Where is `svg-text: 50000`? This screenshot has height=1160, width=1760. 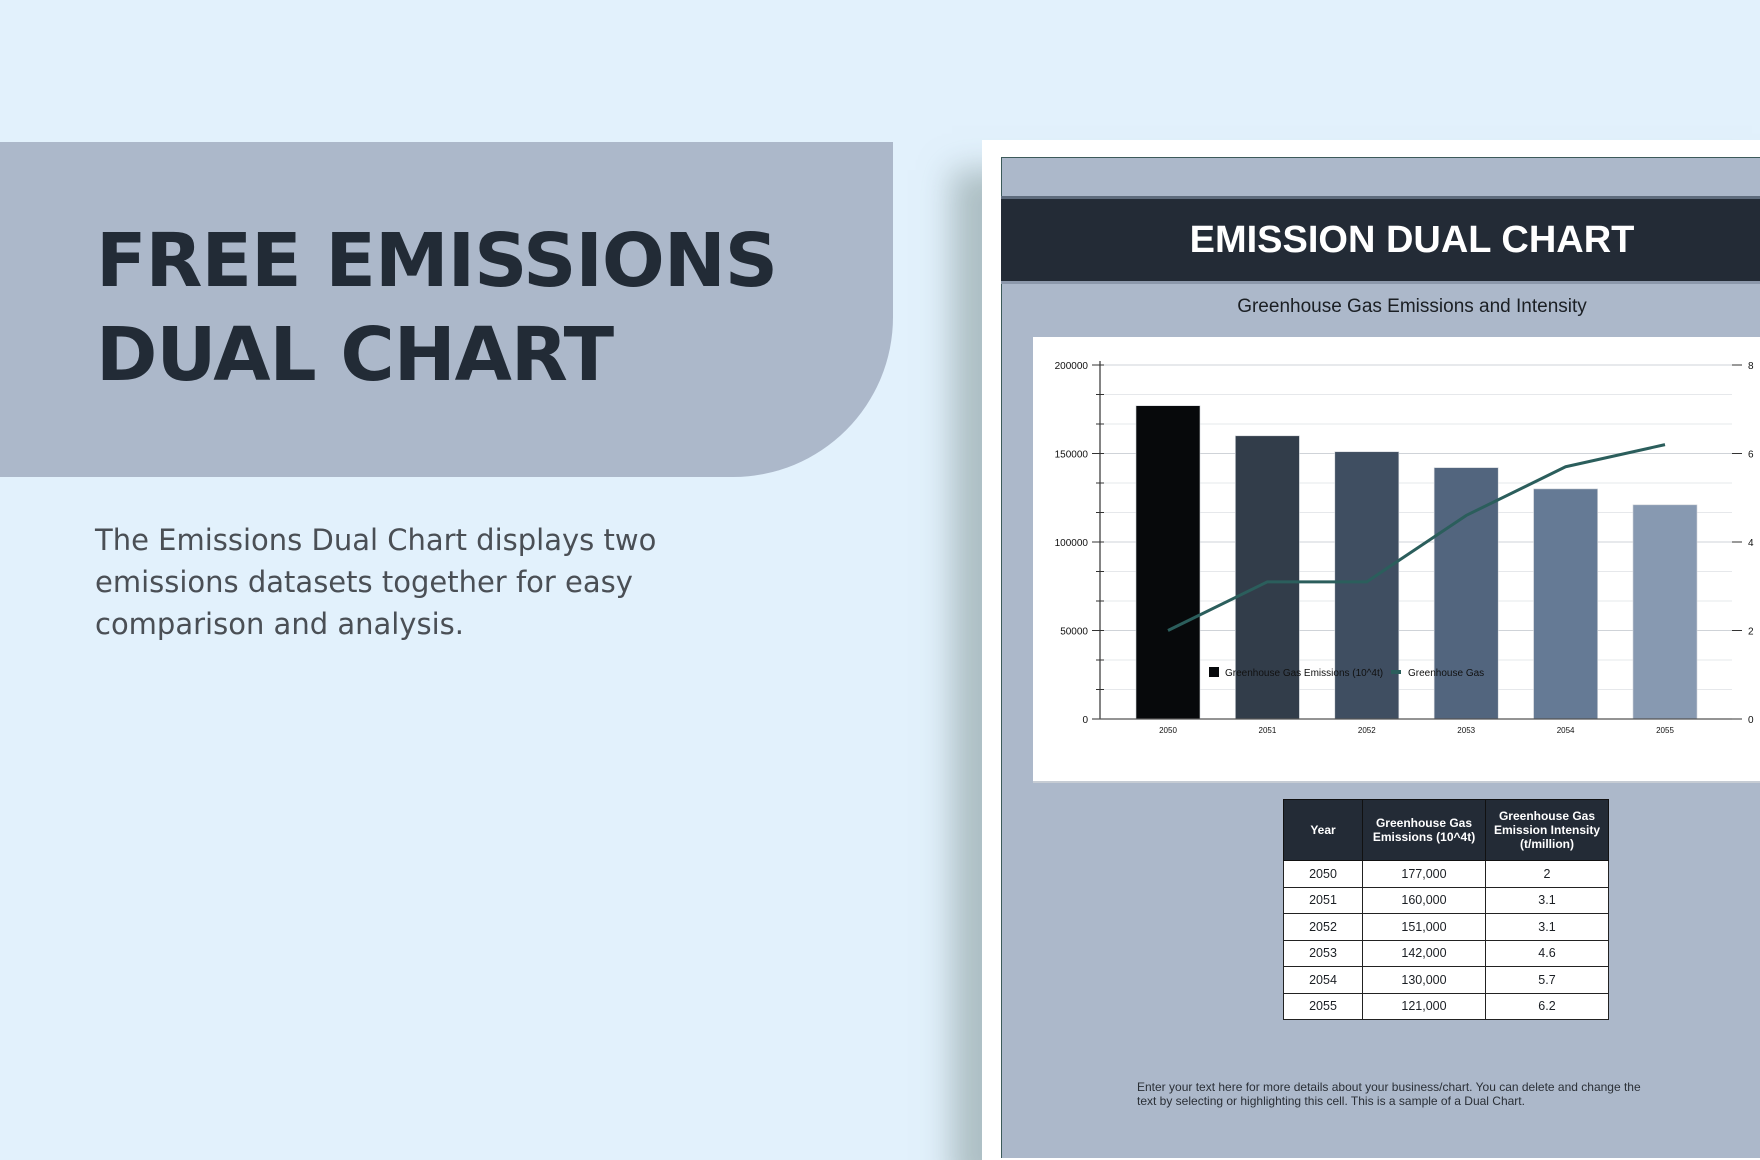
svg-text: 50000 is located at coordinates (1074, 632).